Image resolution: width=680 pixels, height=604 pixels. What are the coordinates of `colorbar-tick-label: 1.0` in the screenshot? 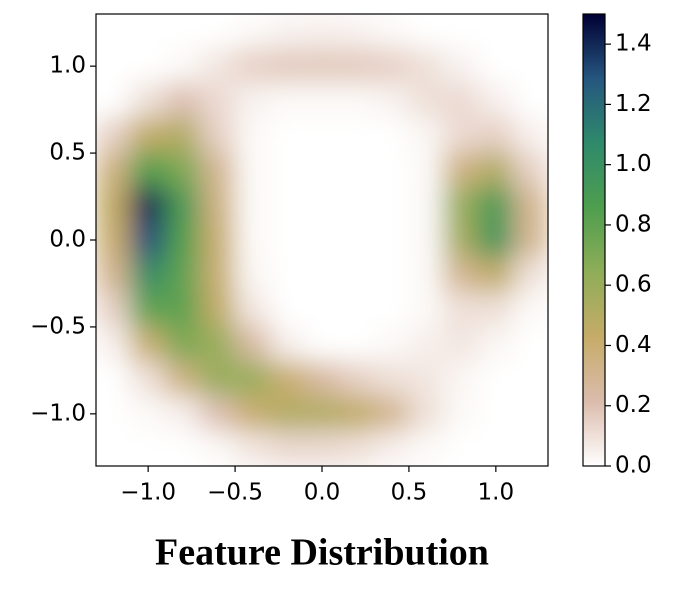 It's located at (633, 164).